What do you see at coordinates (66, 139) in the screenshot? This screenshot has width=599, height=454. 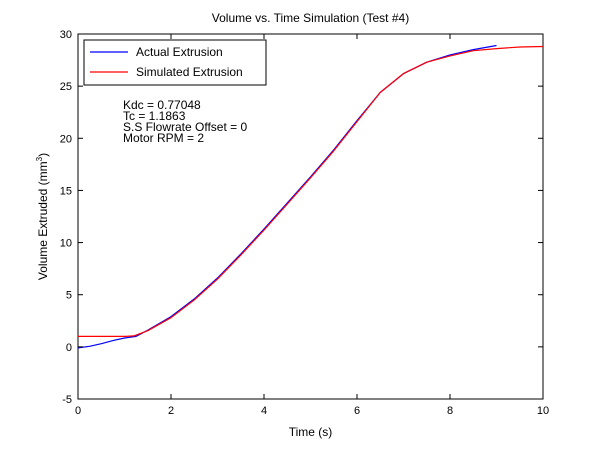 I see `y-tick-label: 20` at bounding box center [66, 139].